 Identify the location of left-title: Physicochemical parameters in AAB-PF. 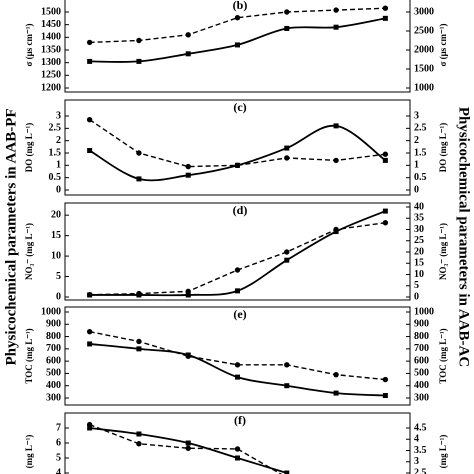
(11, 236).